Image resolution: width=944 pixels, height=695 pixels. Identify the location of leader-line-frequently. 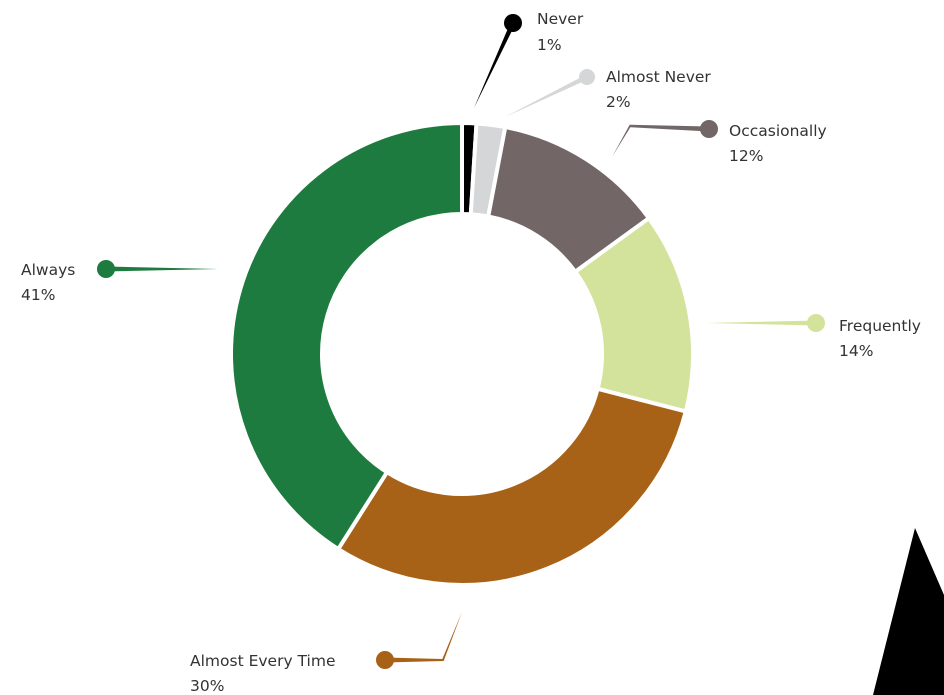
(761, 323).